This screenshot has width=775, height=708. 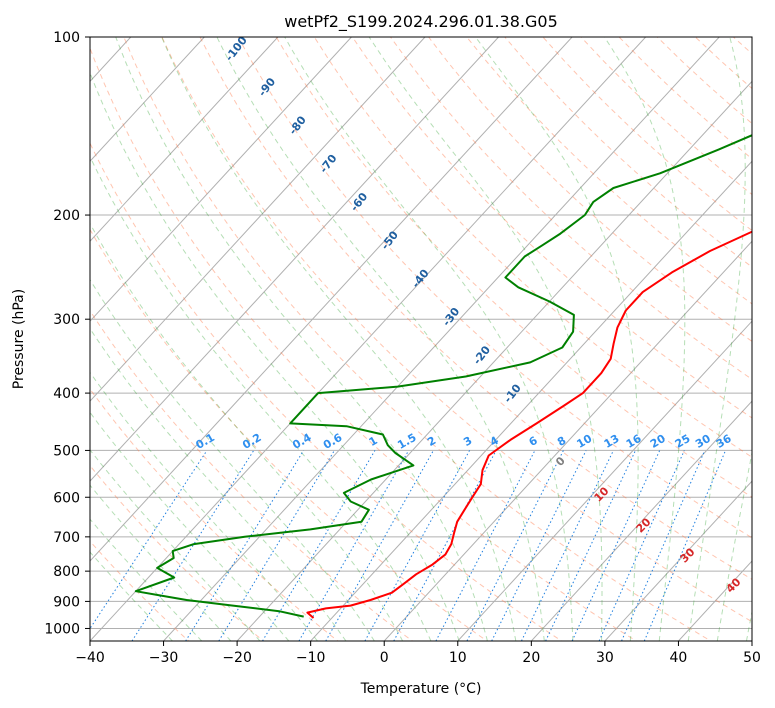 I want to click on dry-adiabat-label: -100, so click(x=236, y=49).